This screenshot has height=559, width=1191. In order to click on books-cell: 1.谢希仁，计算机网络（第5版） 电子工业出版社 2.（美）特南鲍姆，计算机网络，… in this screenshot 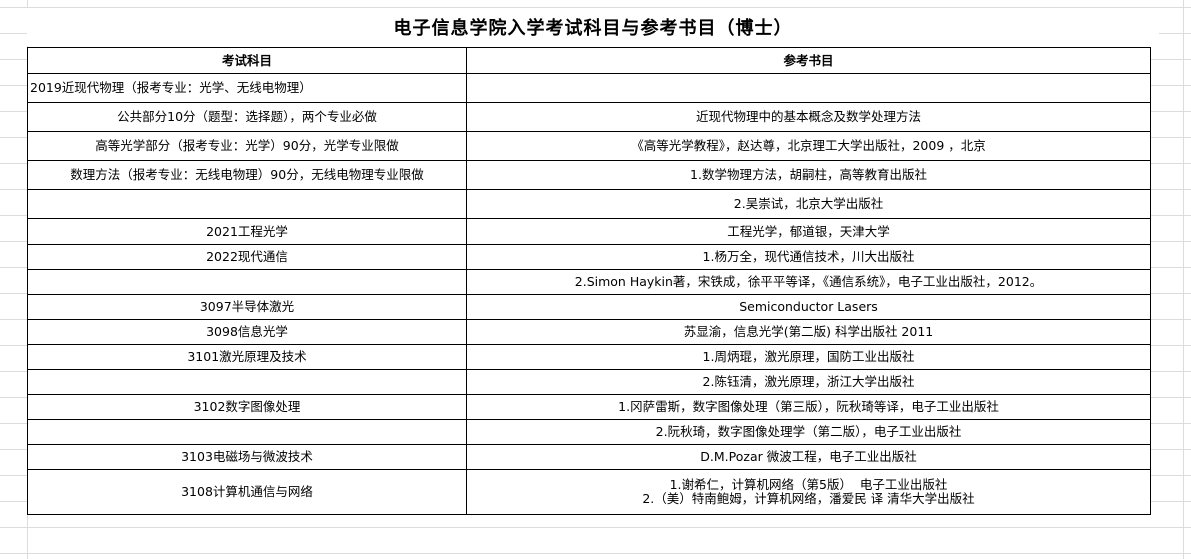, I will do `click(808, 492)`.